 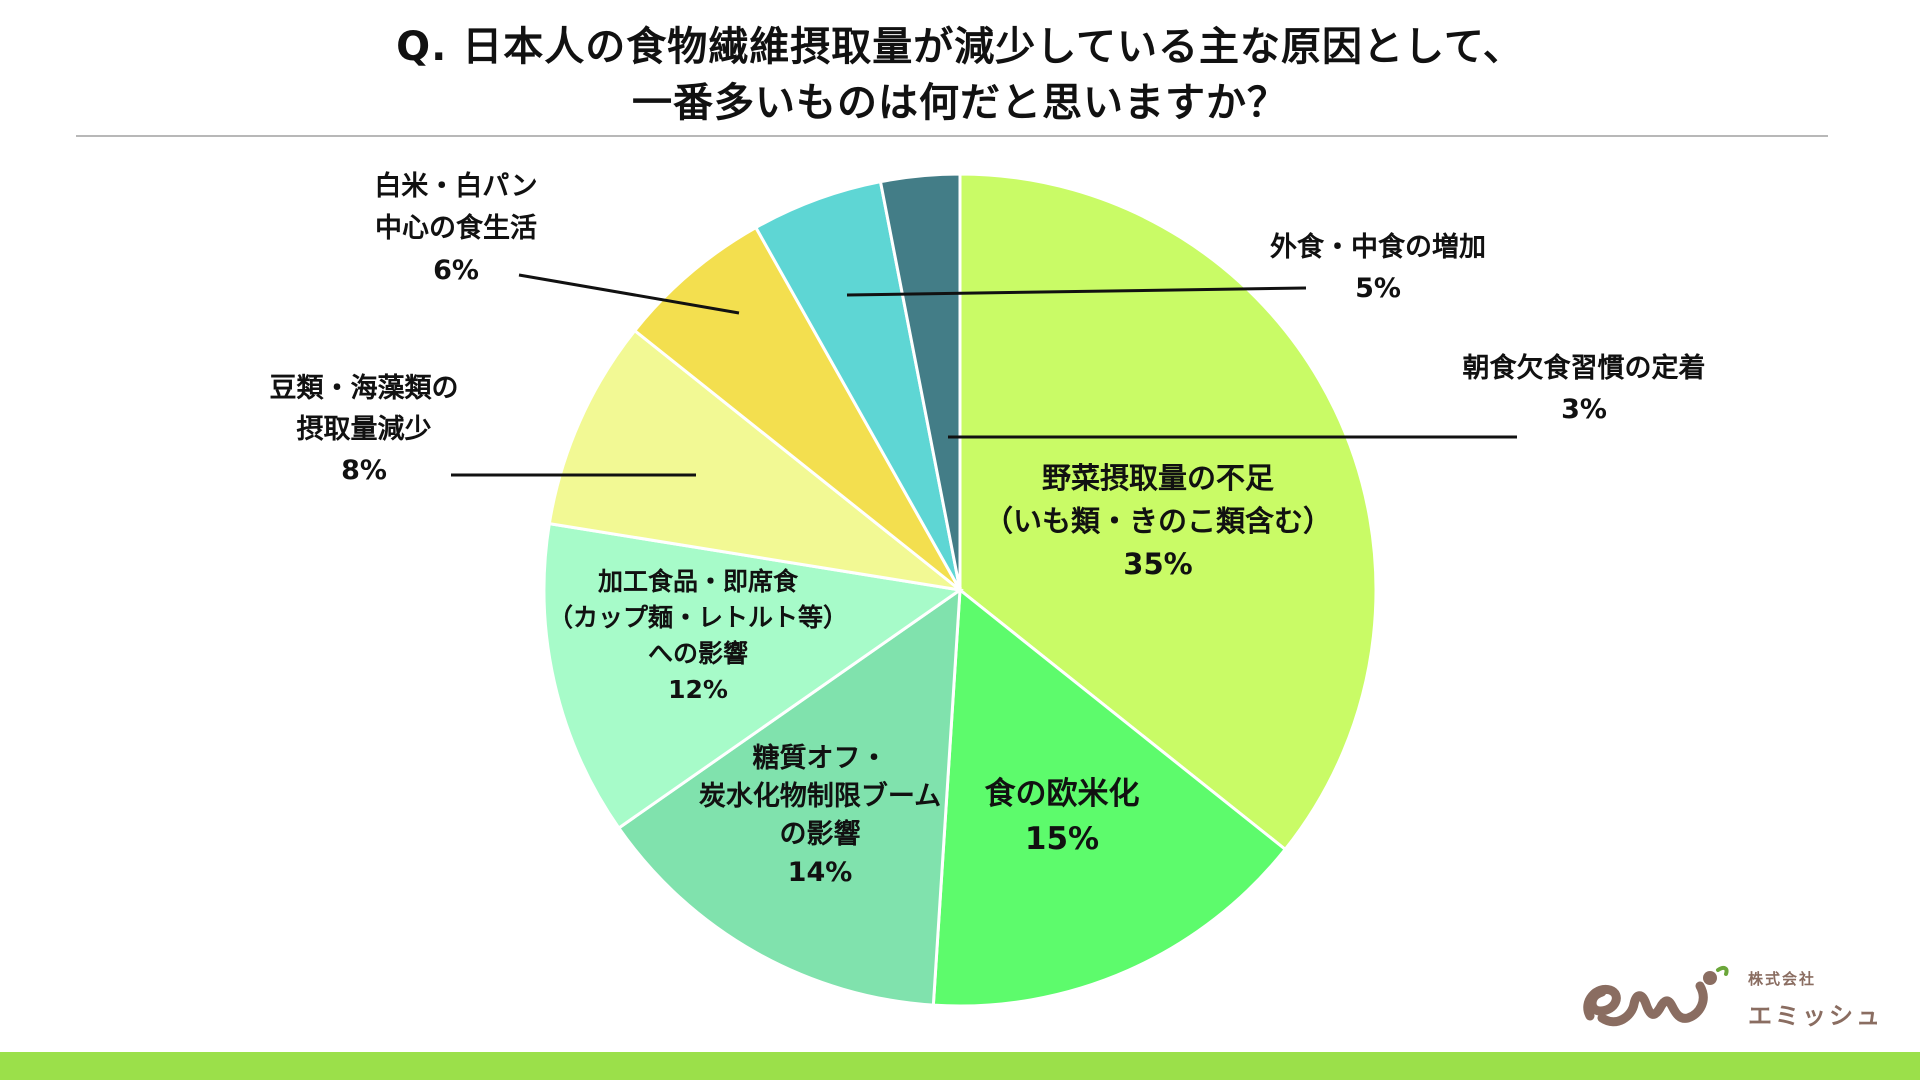 What do you see at coordinates (952, 136) in the screenshot?
I see `title-divider` at bounding box center [952, 136].